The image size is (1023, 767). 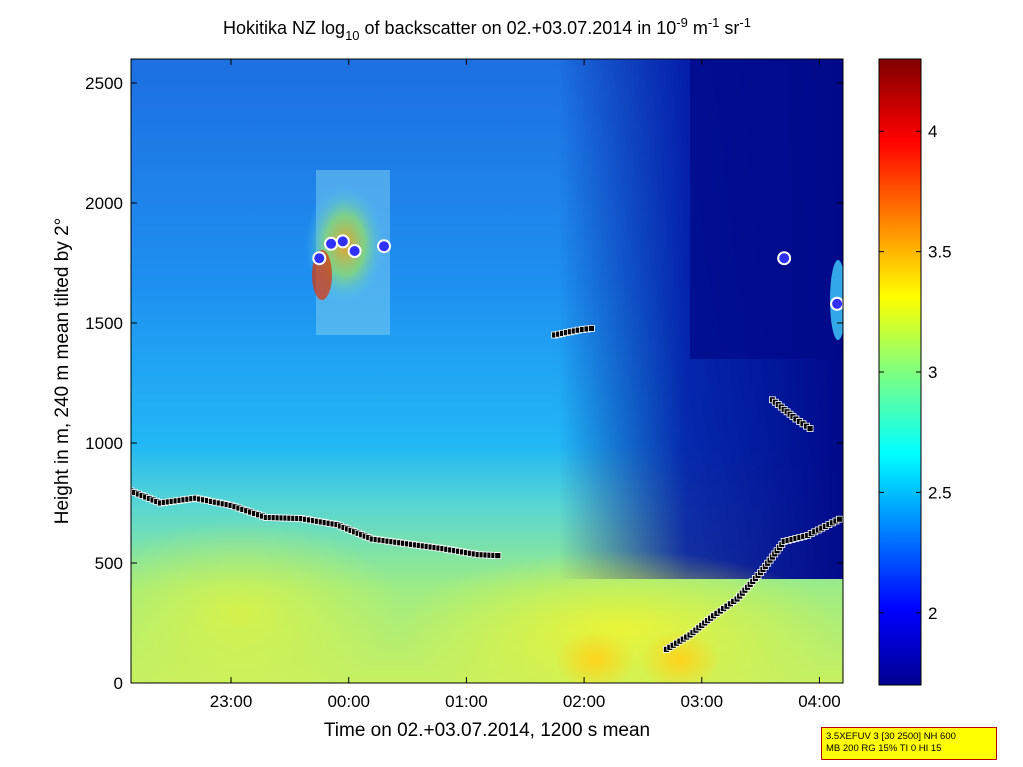 What do you see at coordinates (104, 203) in the screenshot?
I see `y-tick-label: 2000` at bounding box center [104, 203].